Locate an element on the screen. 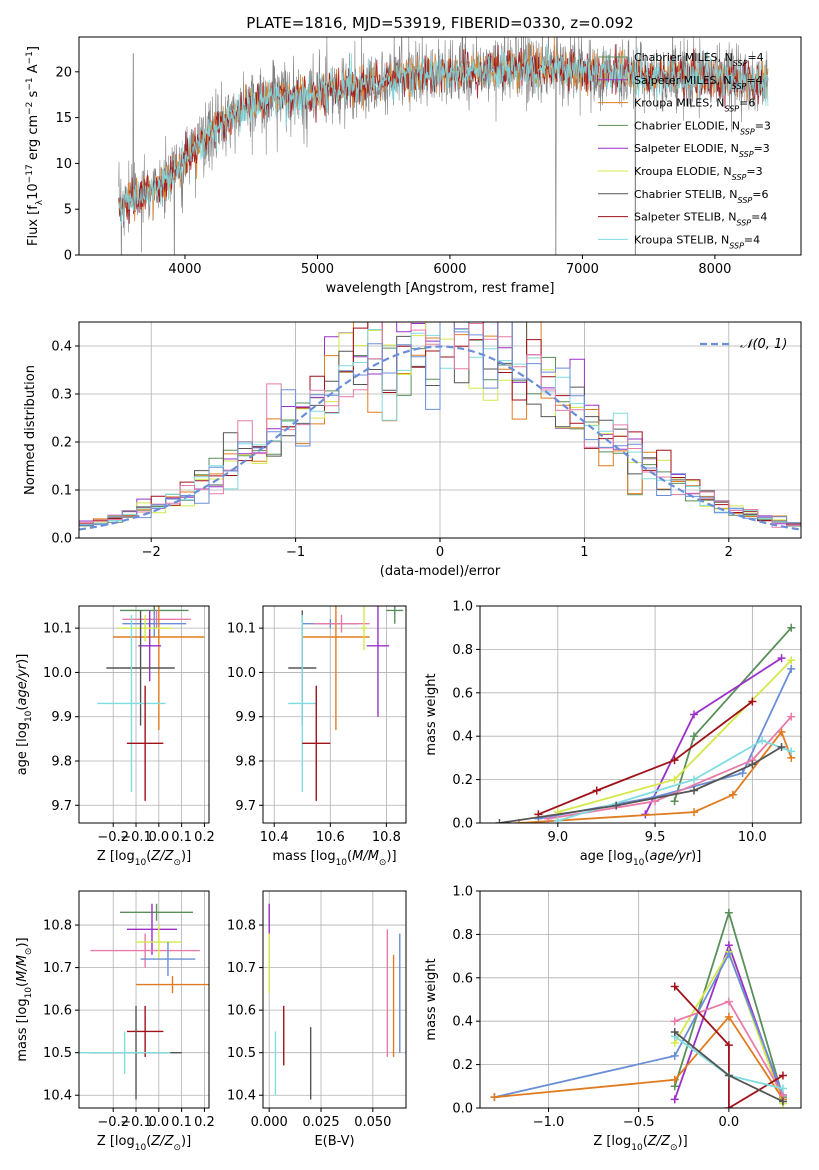 Image resolution: width=819 pixels, height=1170 pixels. x-tick-label: −1 is located at coordinates (295, 552).